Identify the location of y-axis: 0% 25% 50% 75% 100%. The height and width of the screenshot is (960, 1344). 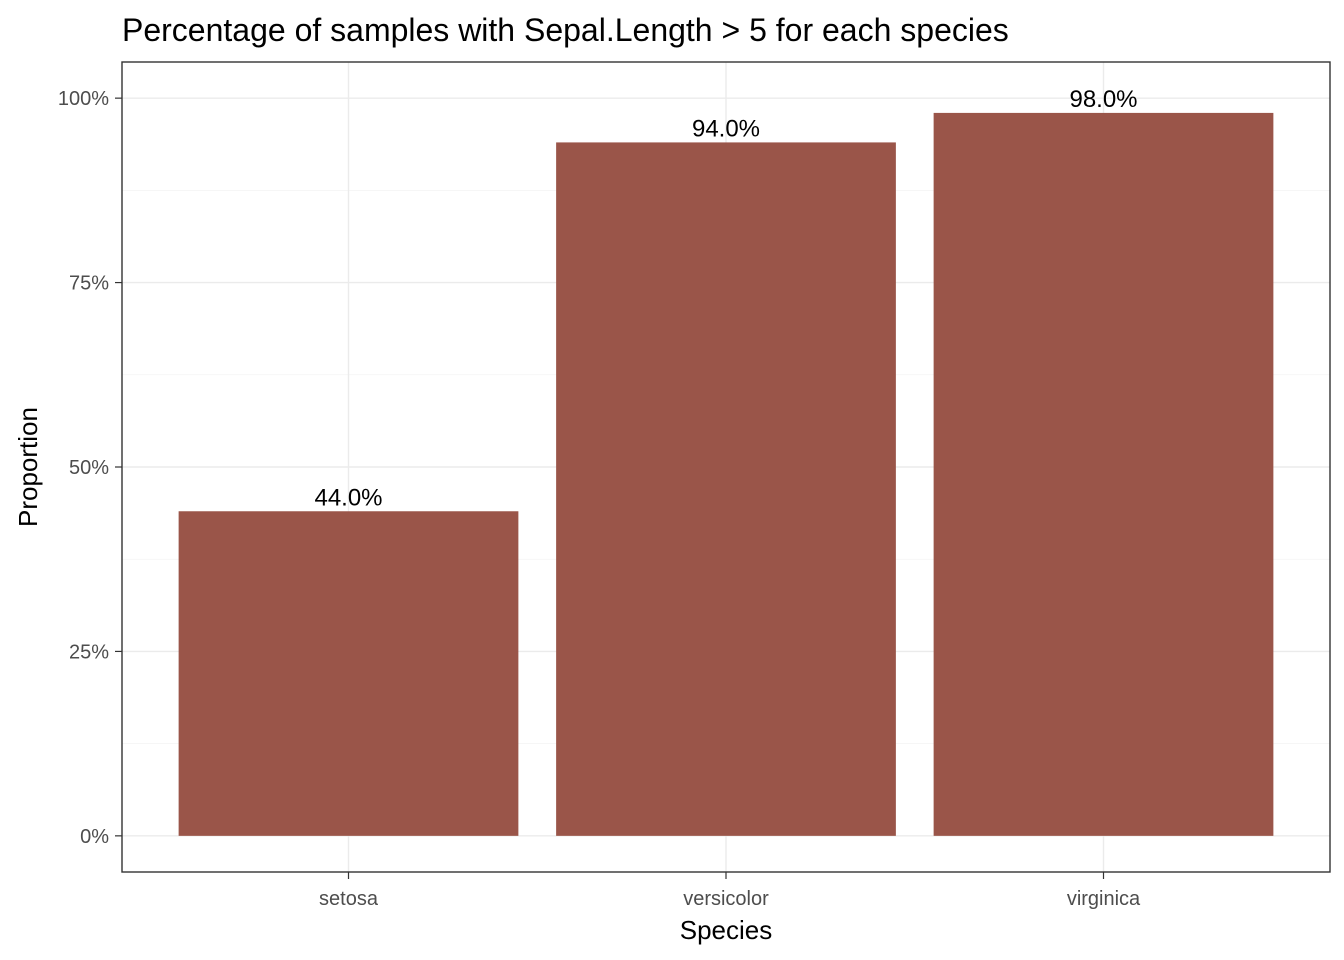
(90, 468).